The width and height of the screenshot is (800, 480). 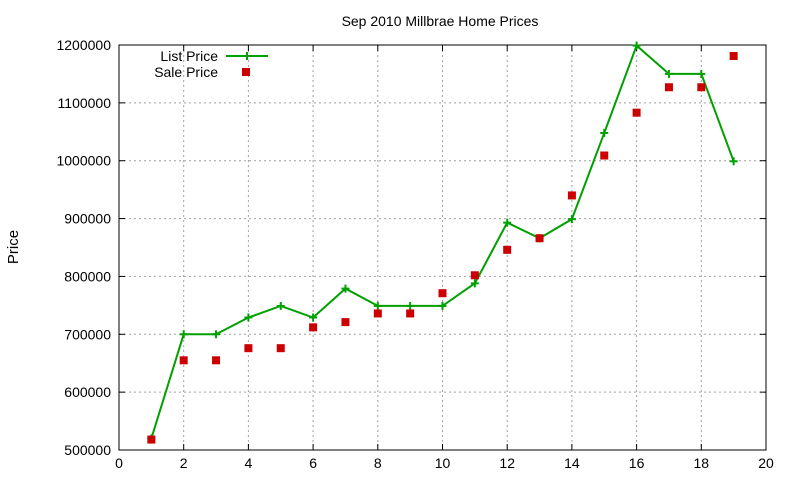 What do you see at coordinates (189, 56) in the screenshot?
I see `legend-label-list-price: List Price` at bounding box center [189, 56].